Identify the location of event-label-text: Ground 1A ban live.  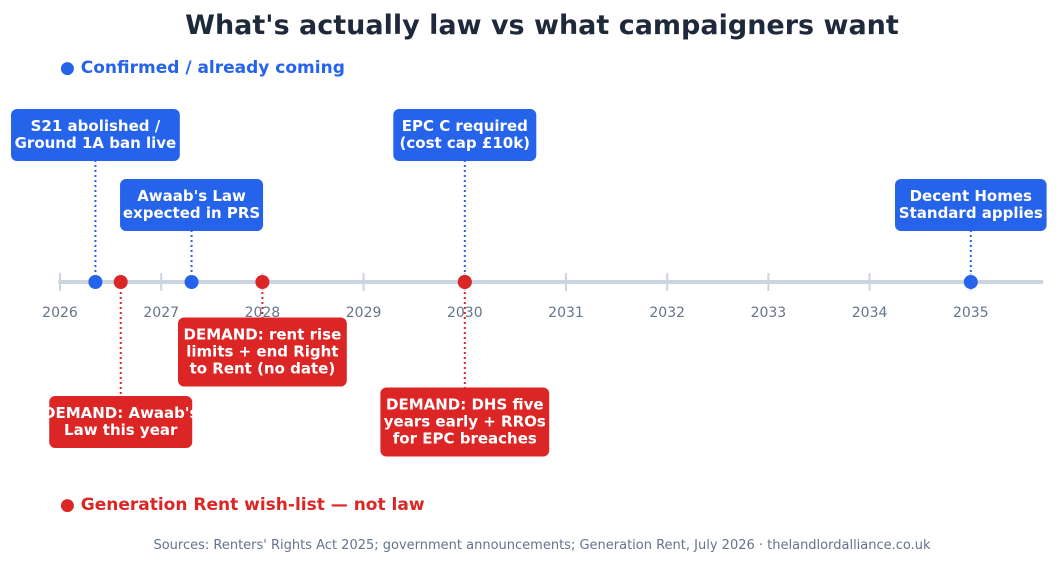
(96, 143).